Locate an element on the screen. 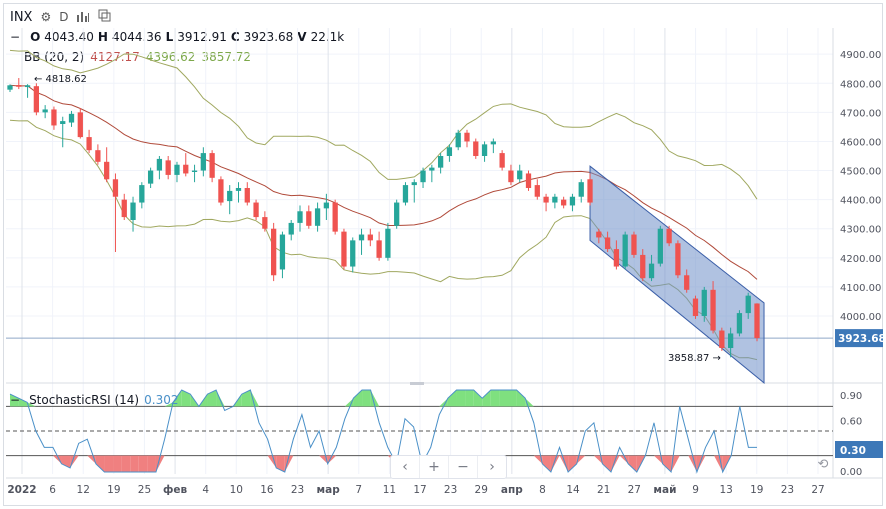 The image size is (886, 509). symbol-label: INX is located at coordinates (21, 17).